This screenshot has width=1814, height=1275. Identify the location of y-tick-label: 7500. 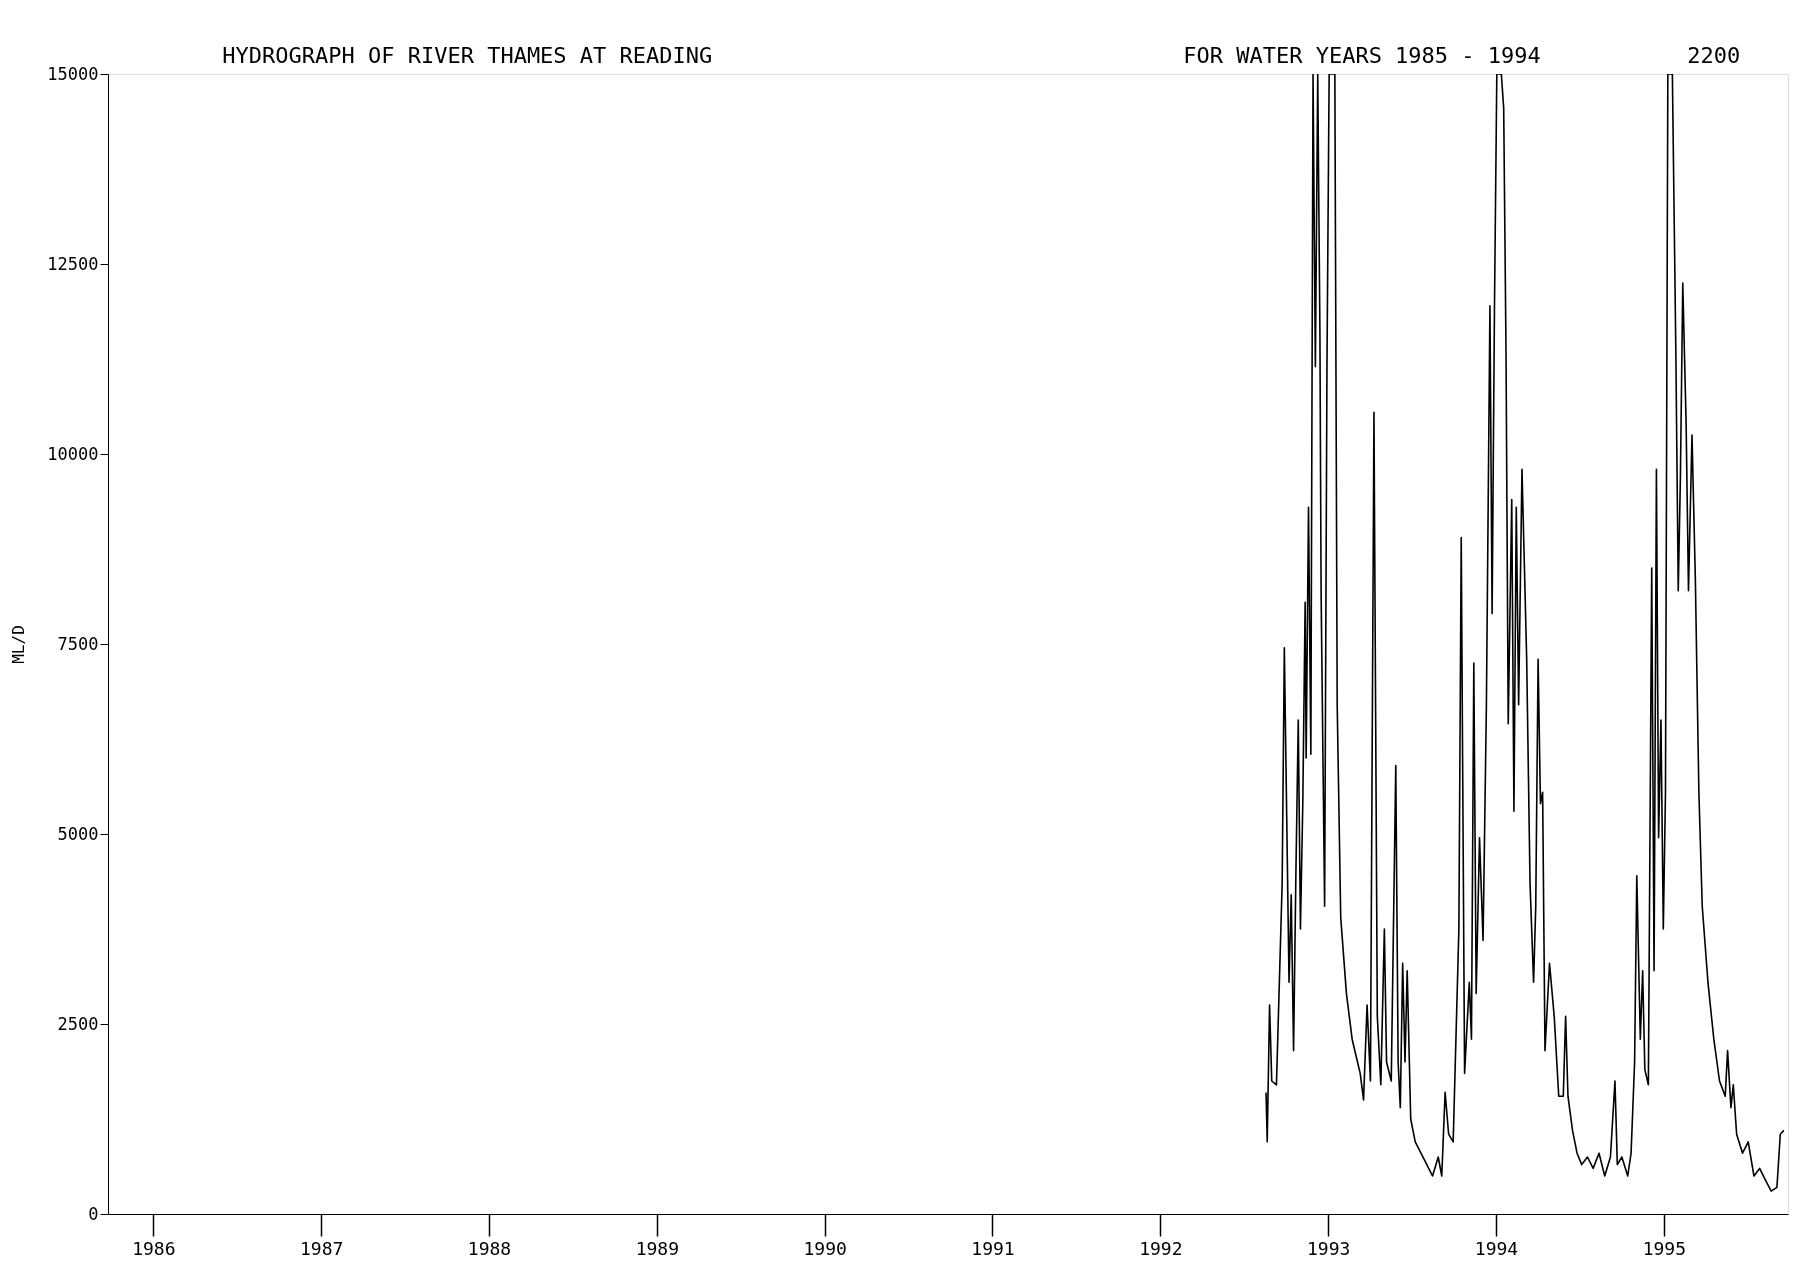
(78, 643).